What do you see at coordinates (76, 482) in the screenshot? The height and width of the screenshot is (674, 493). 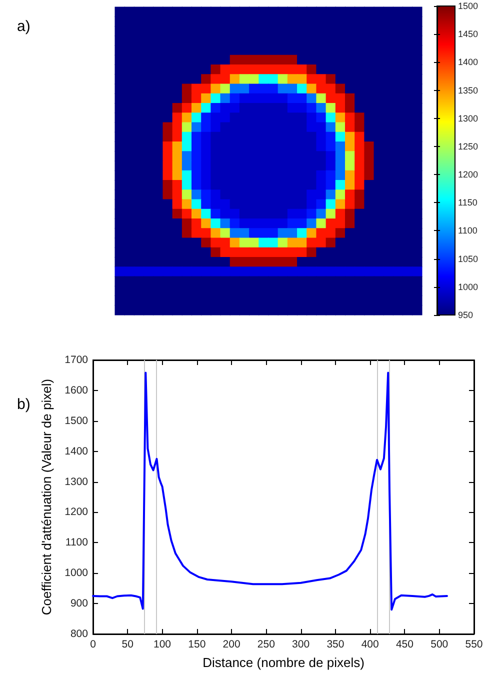 I see `y-tick-label: 1300` at bounding box center [76, 482].